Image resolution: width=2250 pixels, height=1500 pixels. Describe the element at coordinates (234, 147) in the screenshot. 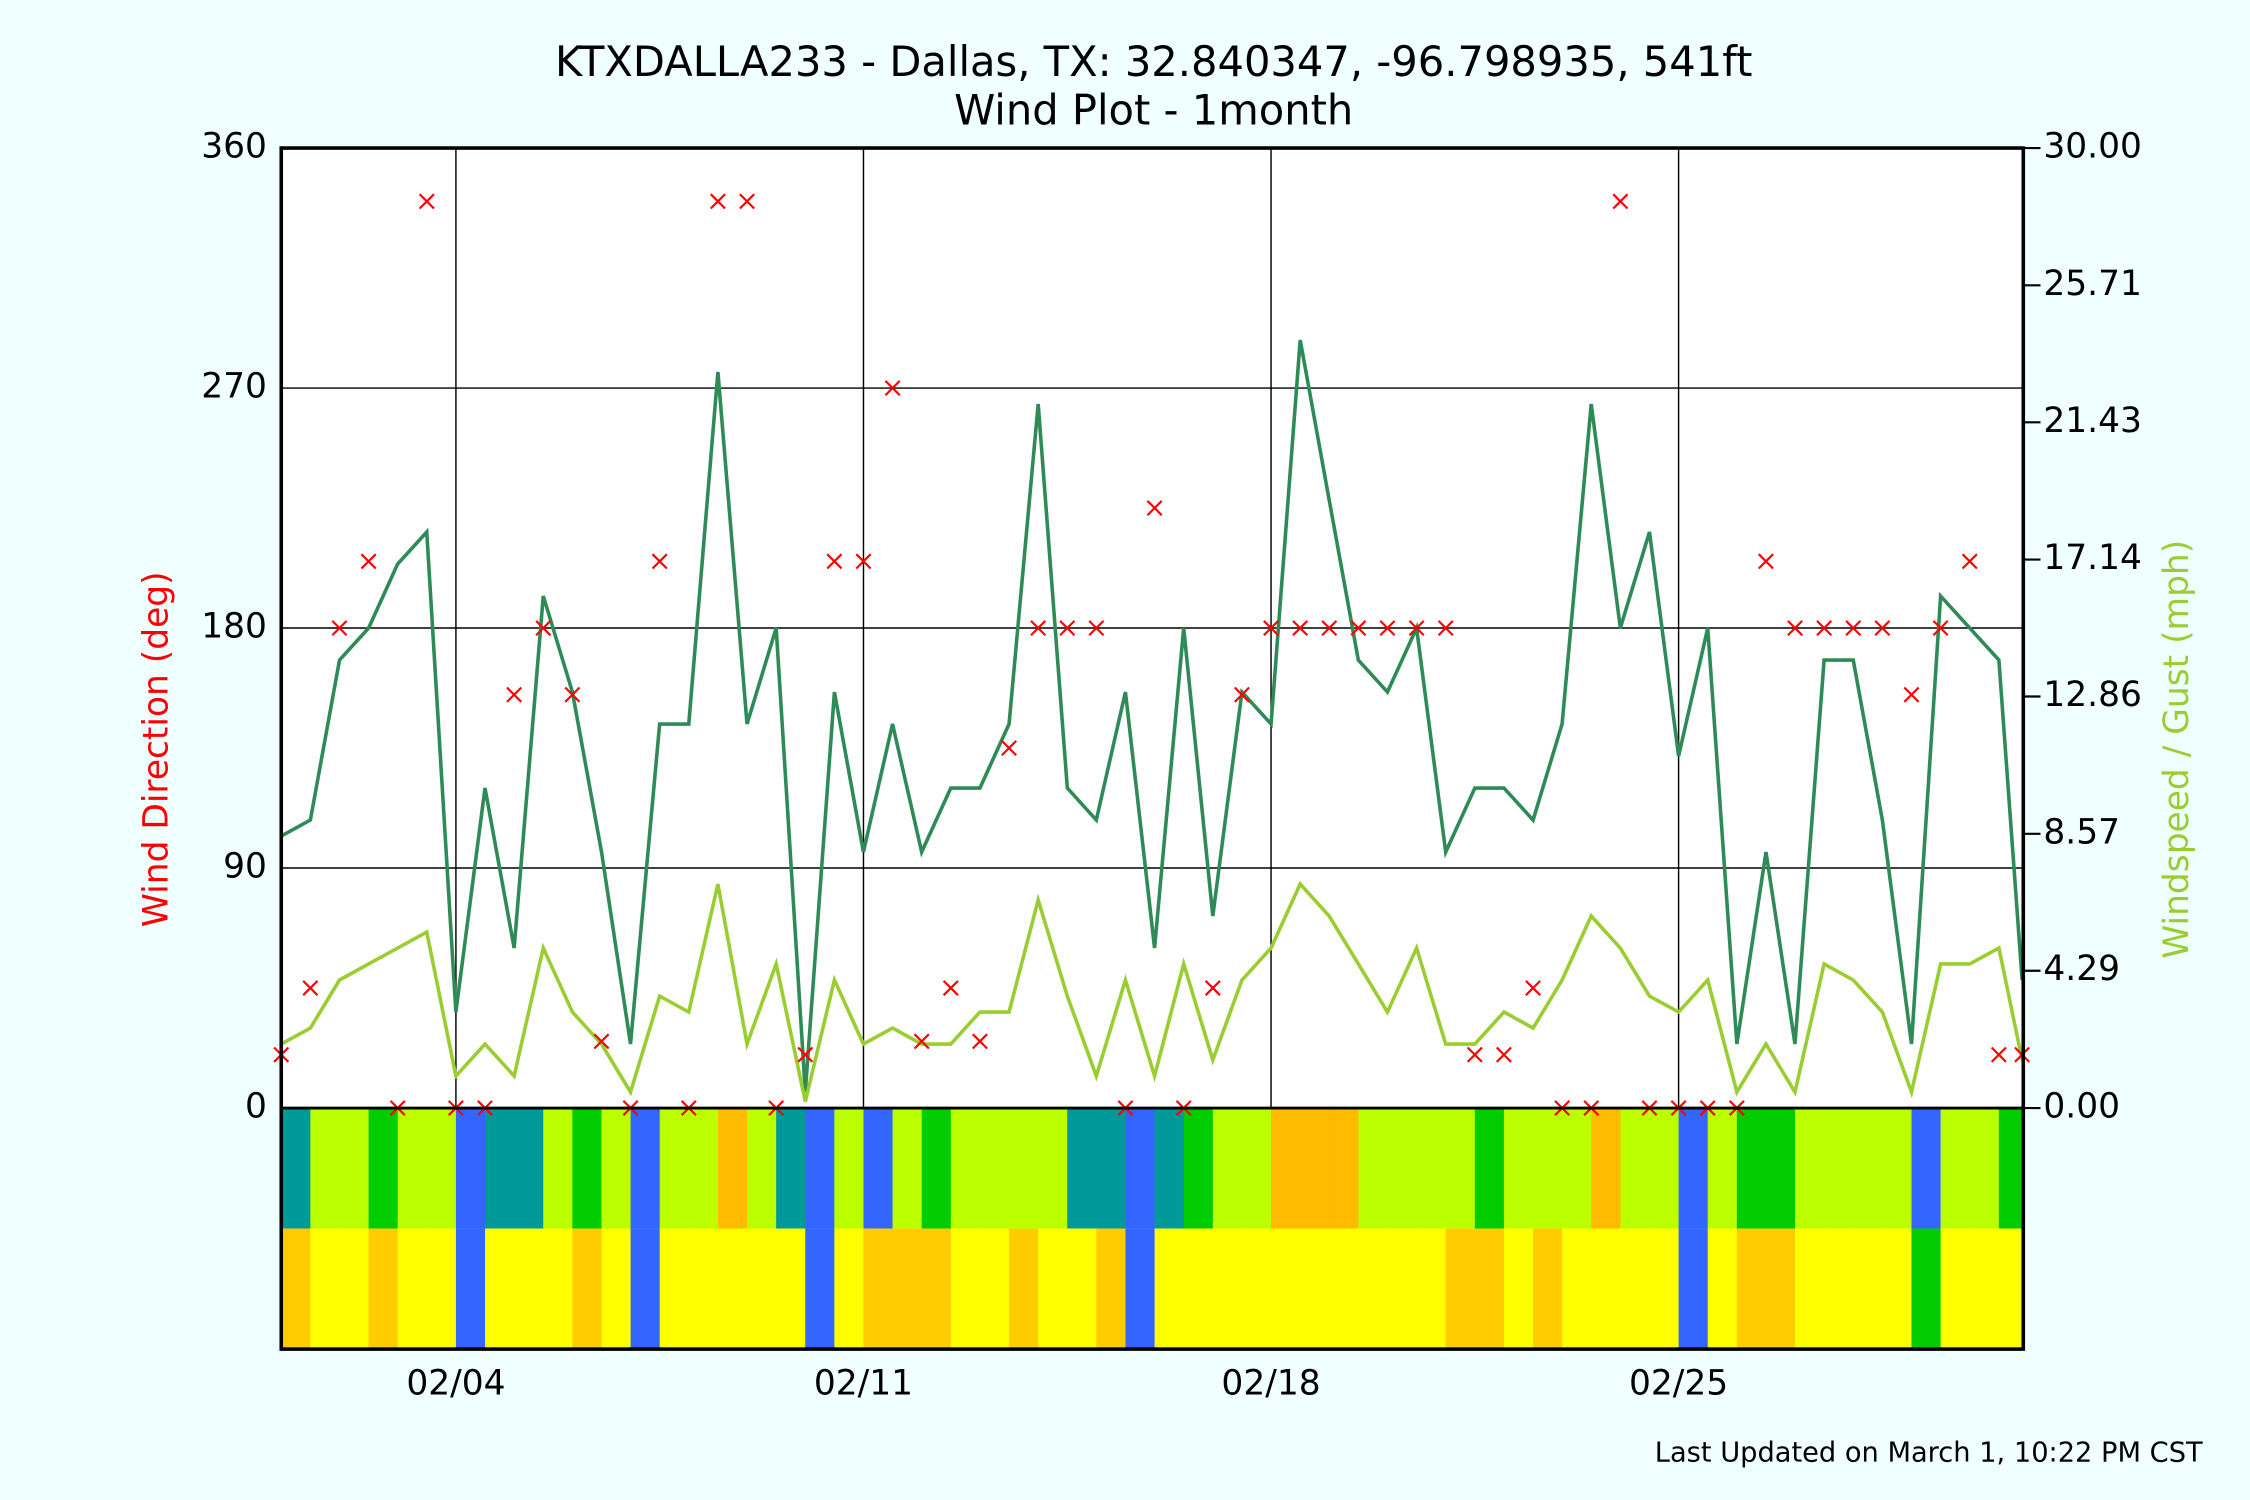

I see `y-tick-label: 360` at that location.